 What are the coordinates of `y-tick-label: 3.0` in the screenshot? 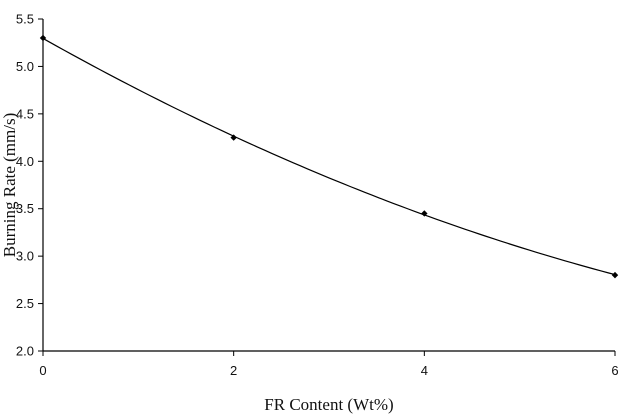 It's located at (25, 256).